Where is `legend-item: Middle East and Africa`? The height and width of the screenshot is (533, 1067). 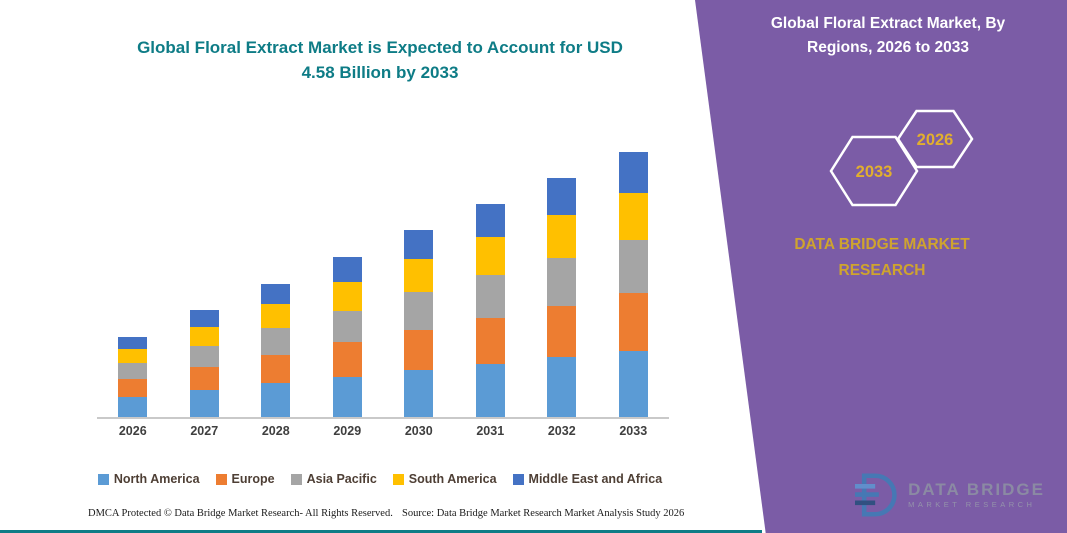
legend-item: Middle East and Africa is located at coordinates (587, 479).